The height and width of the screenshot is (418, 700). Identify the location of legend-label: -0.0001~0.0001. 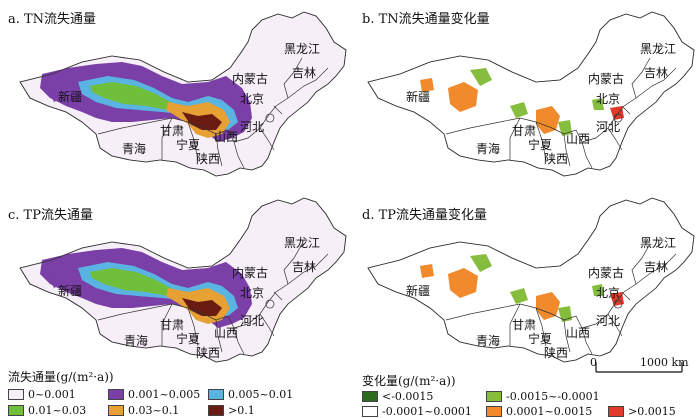
(427, 411).